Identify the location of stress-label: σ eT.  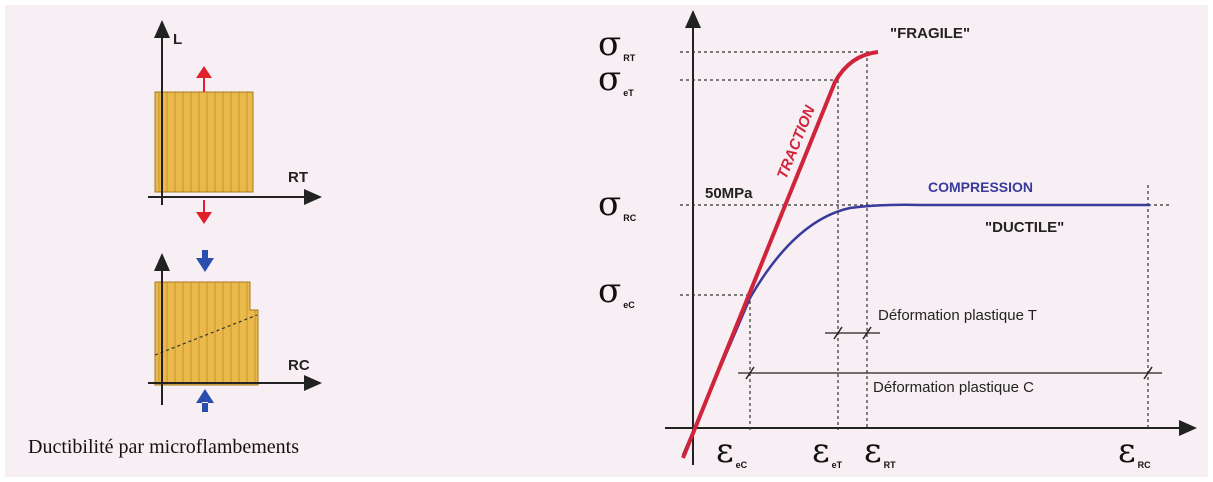
(616, 79).